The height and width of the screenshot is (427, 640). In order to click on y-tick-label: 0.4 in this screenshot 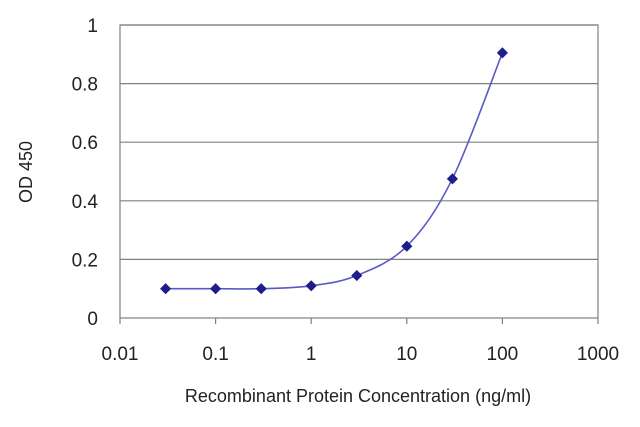, I will do `click(85, 202)`.